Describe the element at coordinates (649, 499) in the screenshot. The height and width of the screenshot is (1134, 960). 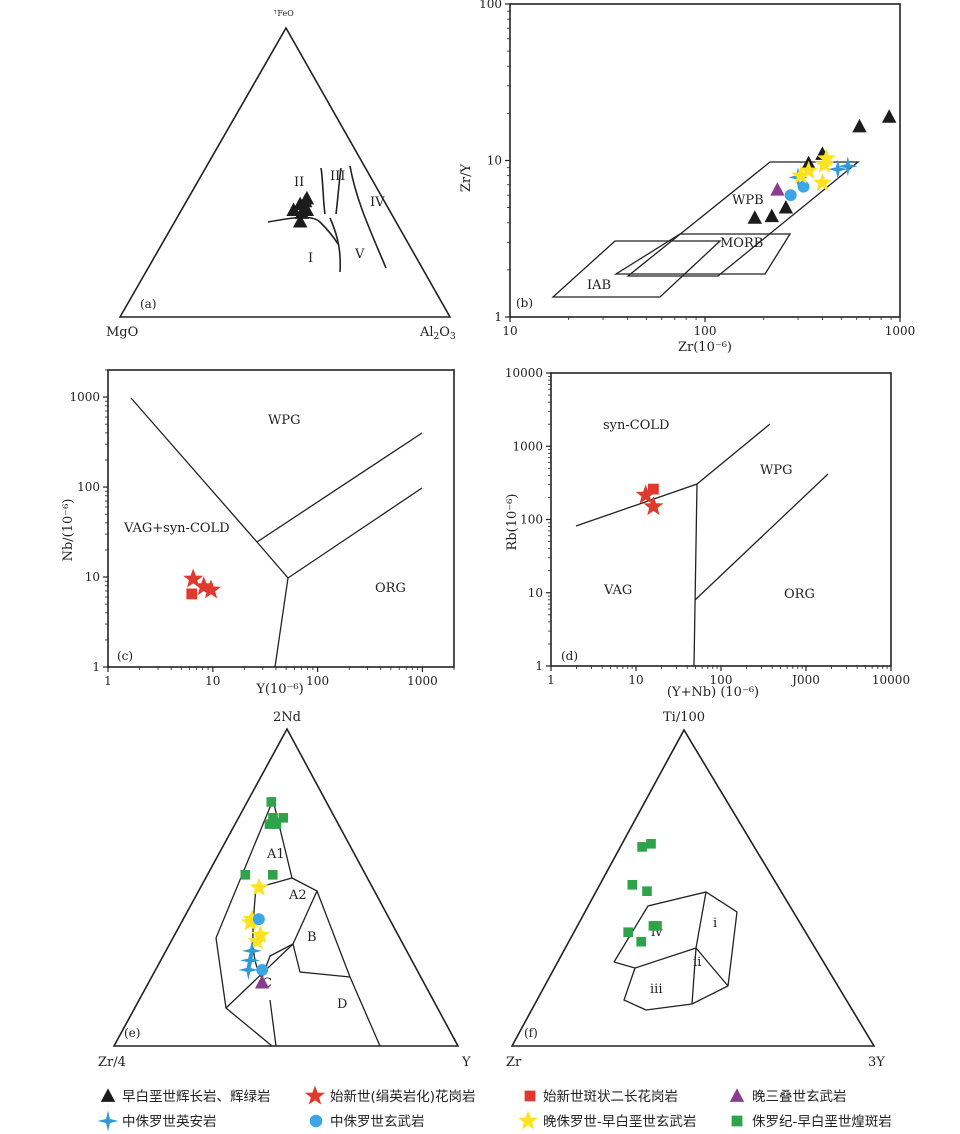
I see `points-panel-d` at that location.